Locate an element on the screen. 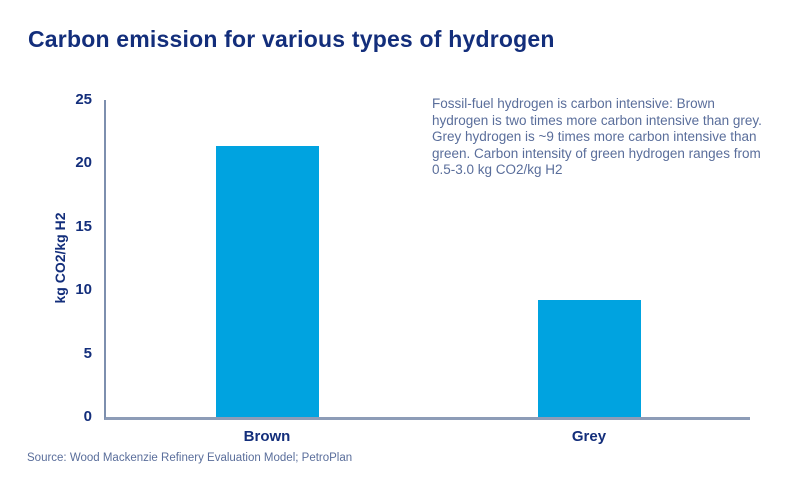  x-category-label: Brown is located at coordinates (267, 436).